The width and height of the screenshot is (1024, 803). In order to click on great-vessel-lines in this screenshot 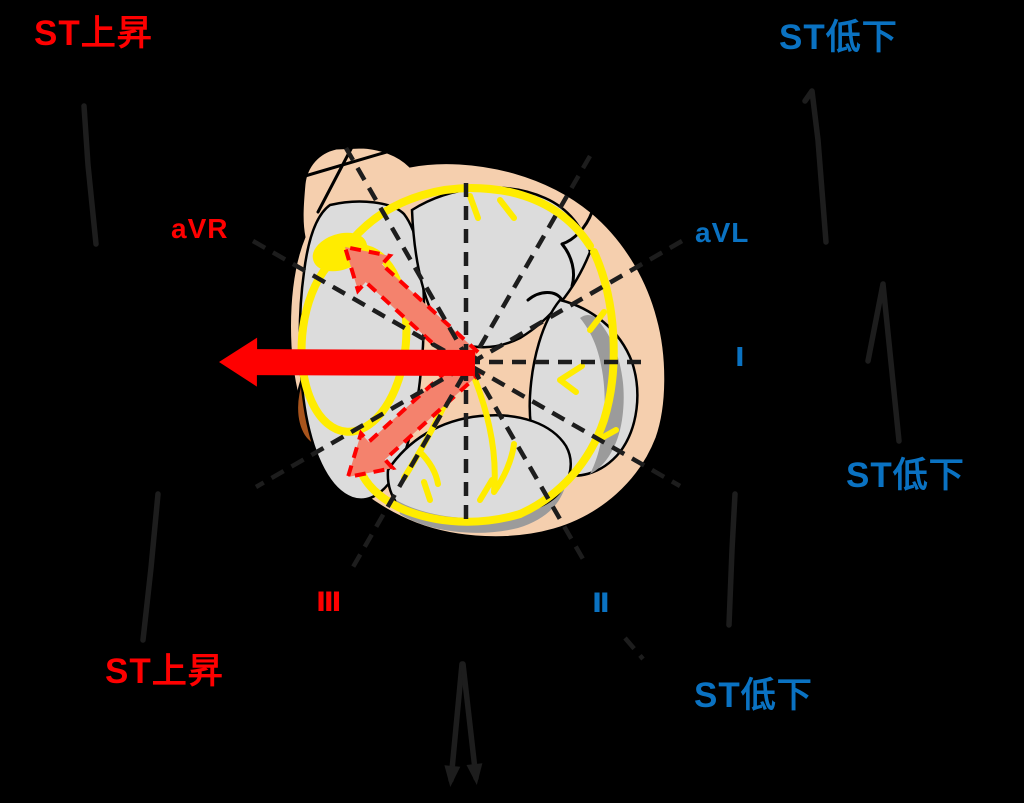, I will do `click(347, 179)`.